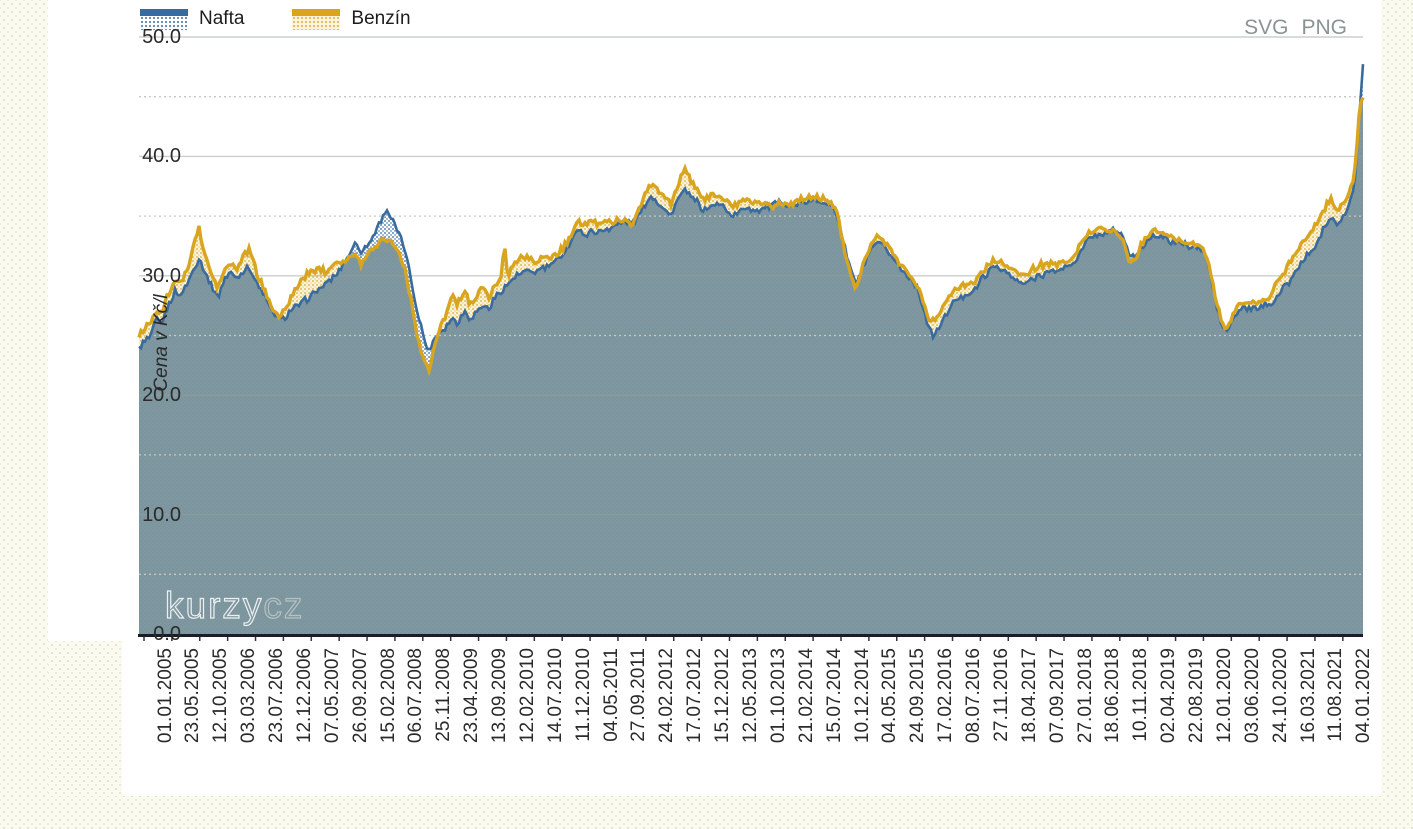 This screenshot has width=1413, height=829. I want to click on x-tick-label: 10.11.2018, so click(1141, 695).